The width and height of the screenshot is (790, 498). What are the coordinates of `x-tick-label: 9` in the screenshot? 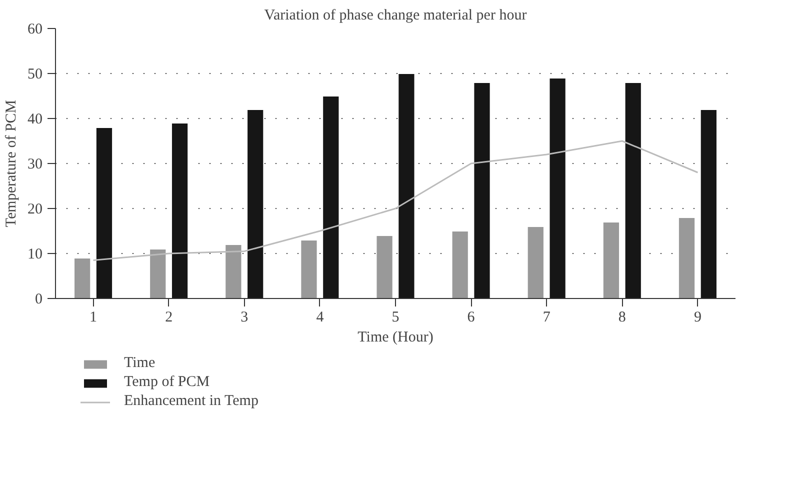 It's located at (698, 318).